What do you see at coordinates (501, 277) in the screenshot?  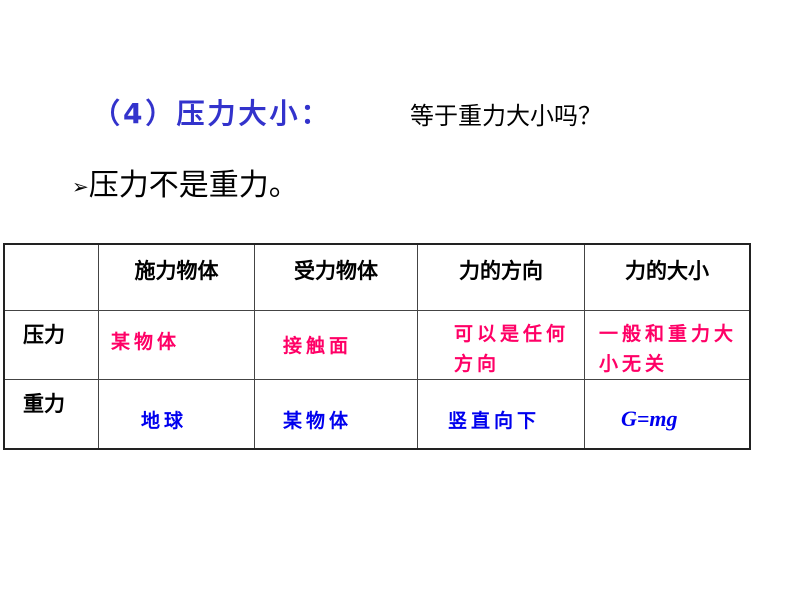 I see `header-cell: 力的方向` at bounding box center [501, 277].